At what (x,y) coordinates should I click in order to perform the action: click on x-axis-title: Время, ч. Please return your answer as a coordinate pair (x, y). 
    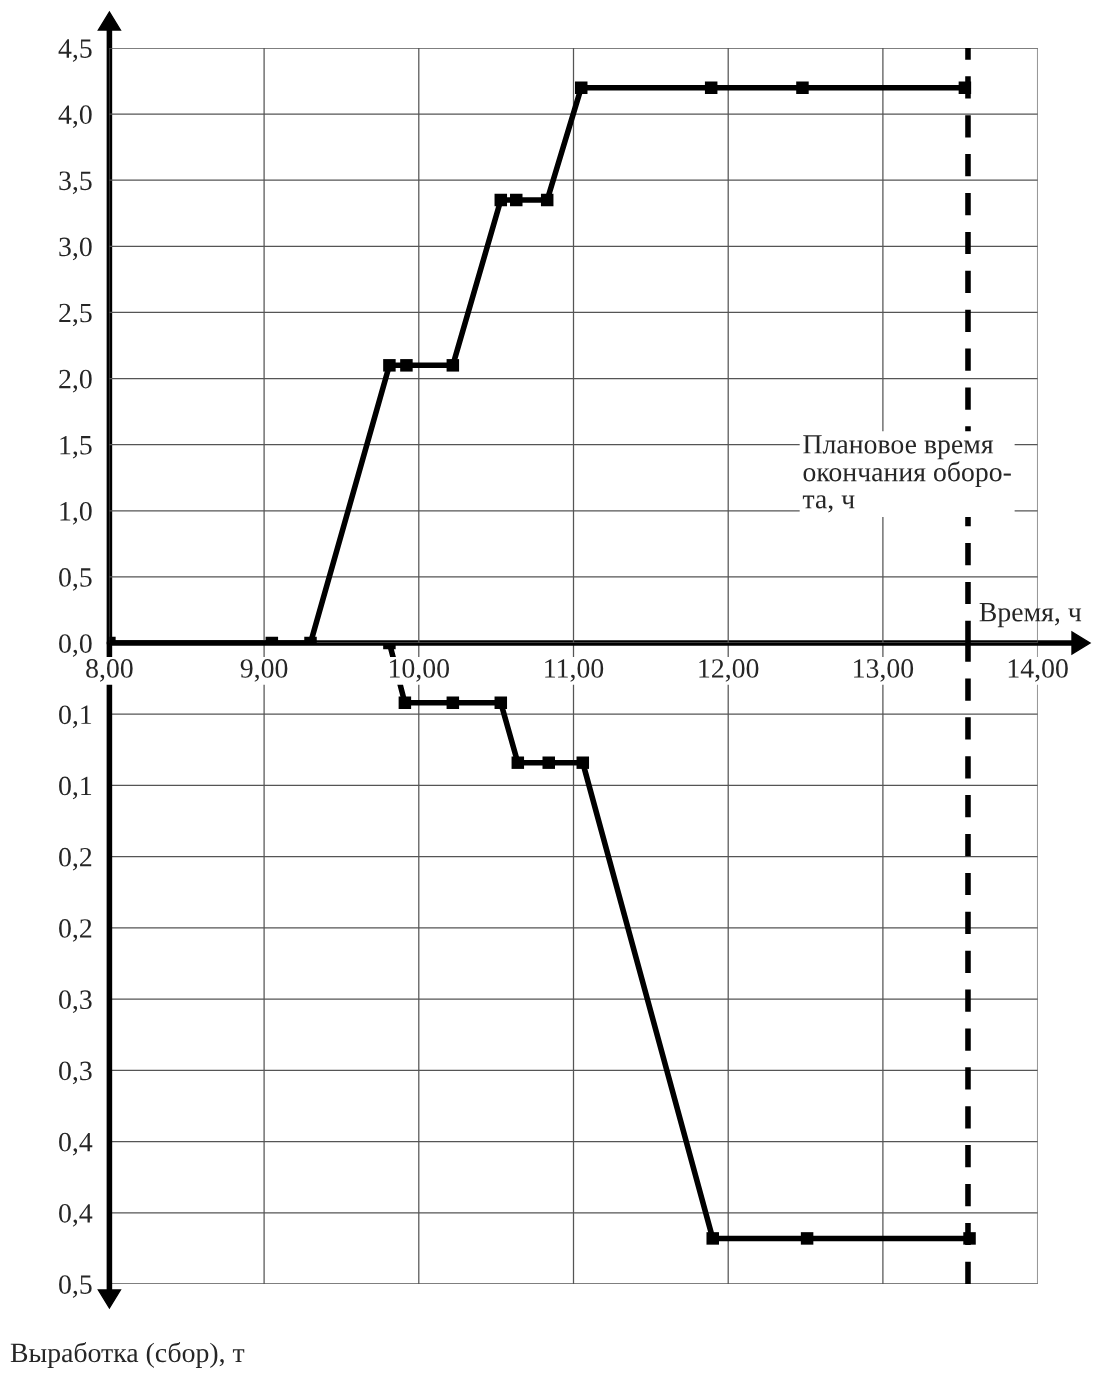
    Looking at the image, I should click on (1030, 615).